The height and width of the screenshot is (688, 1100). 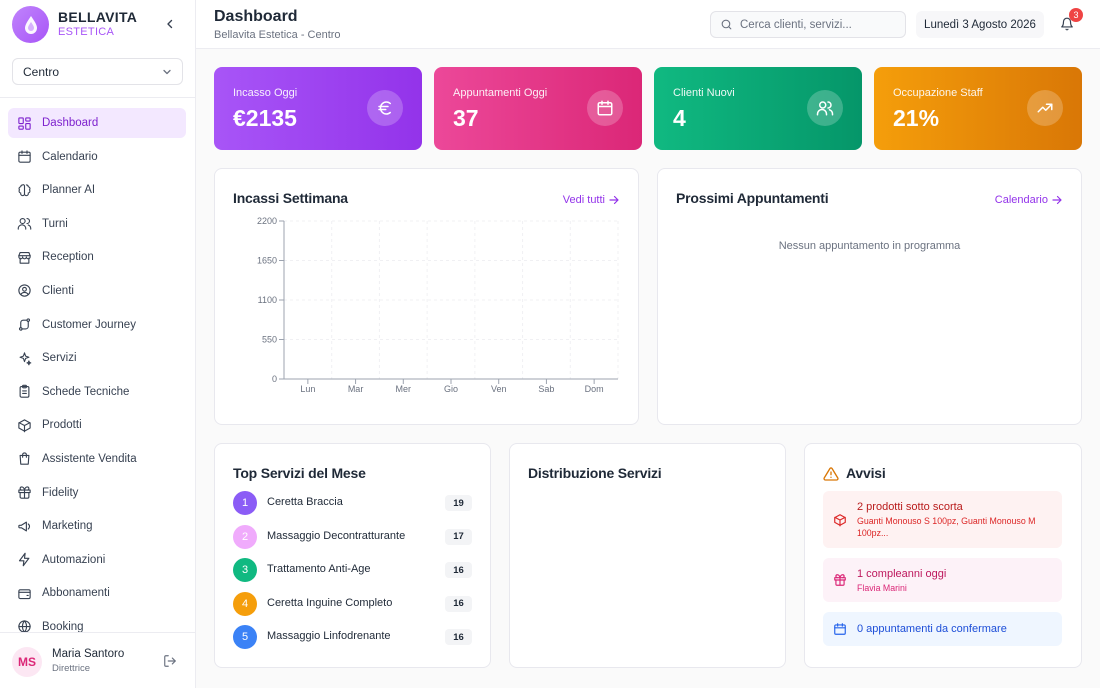 What do you see at coordinates (24, 426) in the screenshot?
I see `package-icon` at bounding box center [24, 426].